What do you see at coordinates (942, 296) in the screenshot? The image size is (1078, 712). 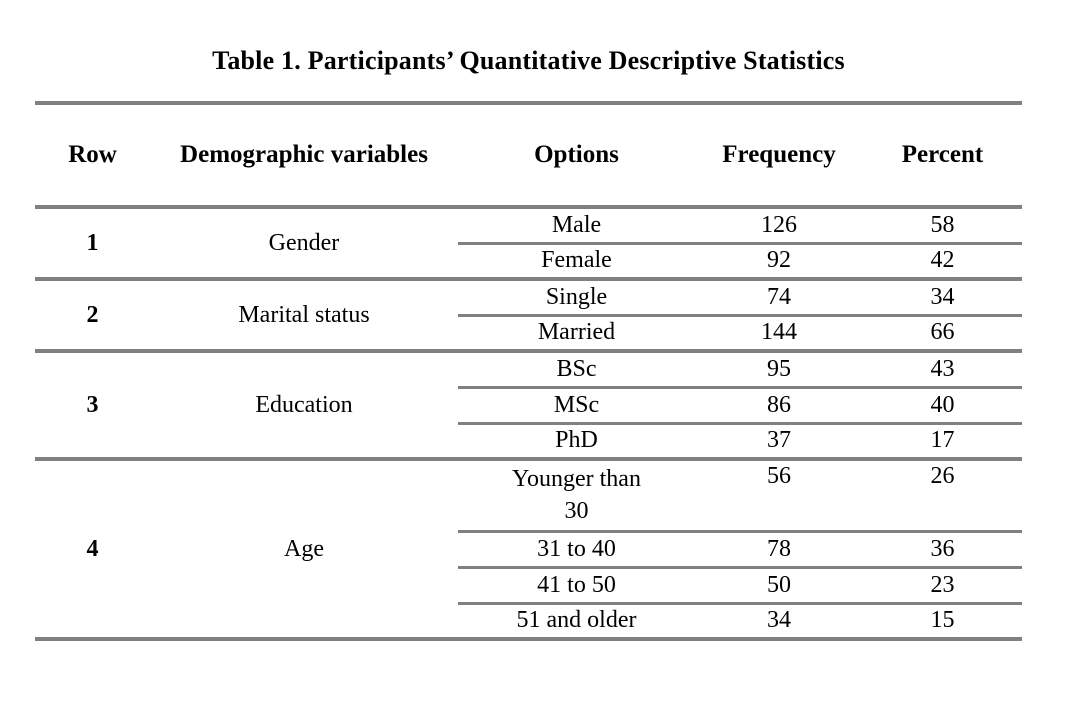 I see `cell-percent: 34` at bounding box center [942, 296].